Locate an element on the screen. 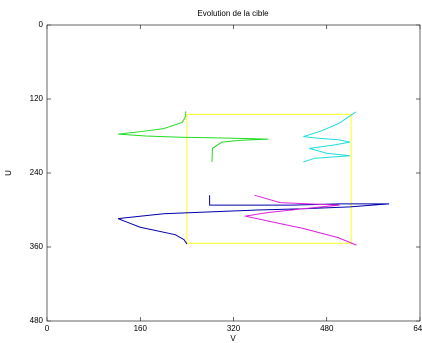  y-axis-label: U is located at coordinates (8, 173).